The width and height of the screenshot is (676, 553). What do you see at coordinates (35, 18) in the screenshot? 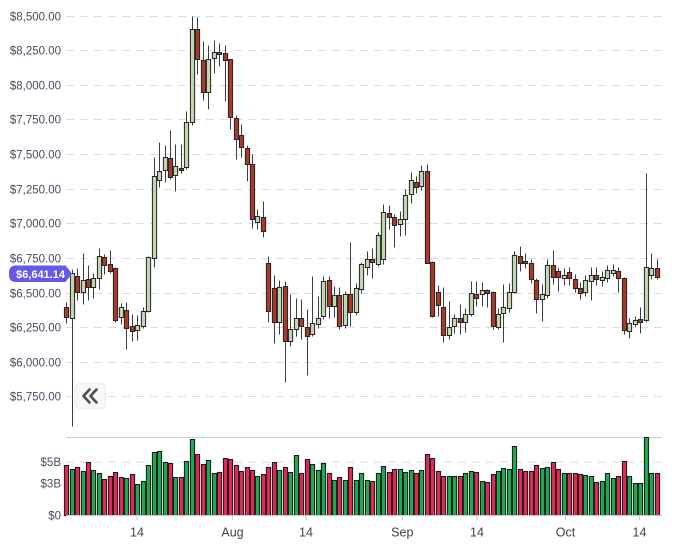
I see `svg-text: $8,500.00` at bounding box center [35, 18].